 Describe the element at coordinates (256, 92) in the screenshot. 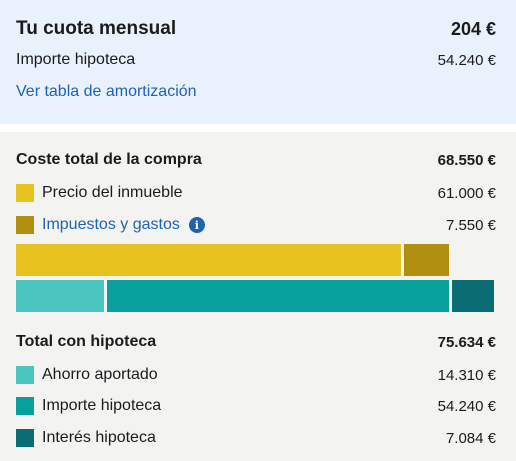

I see `amortization-row: Ver tabla de amortización` at that location.